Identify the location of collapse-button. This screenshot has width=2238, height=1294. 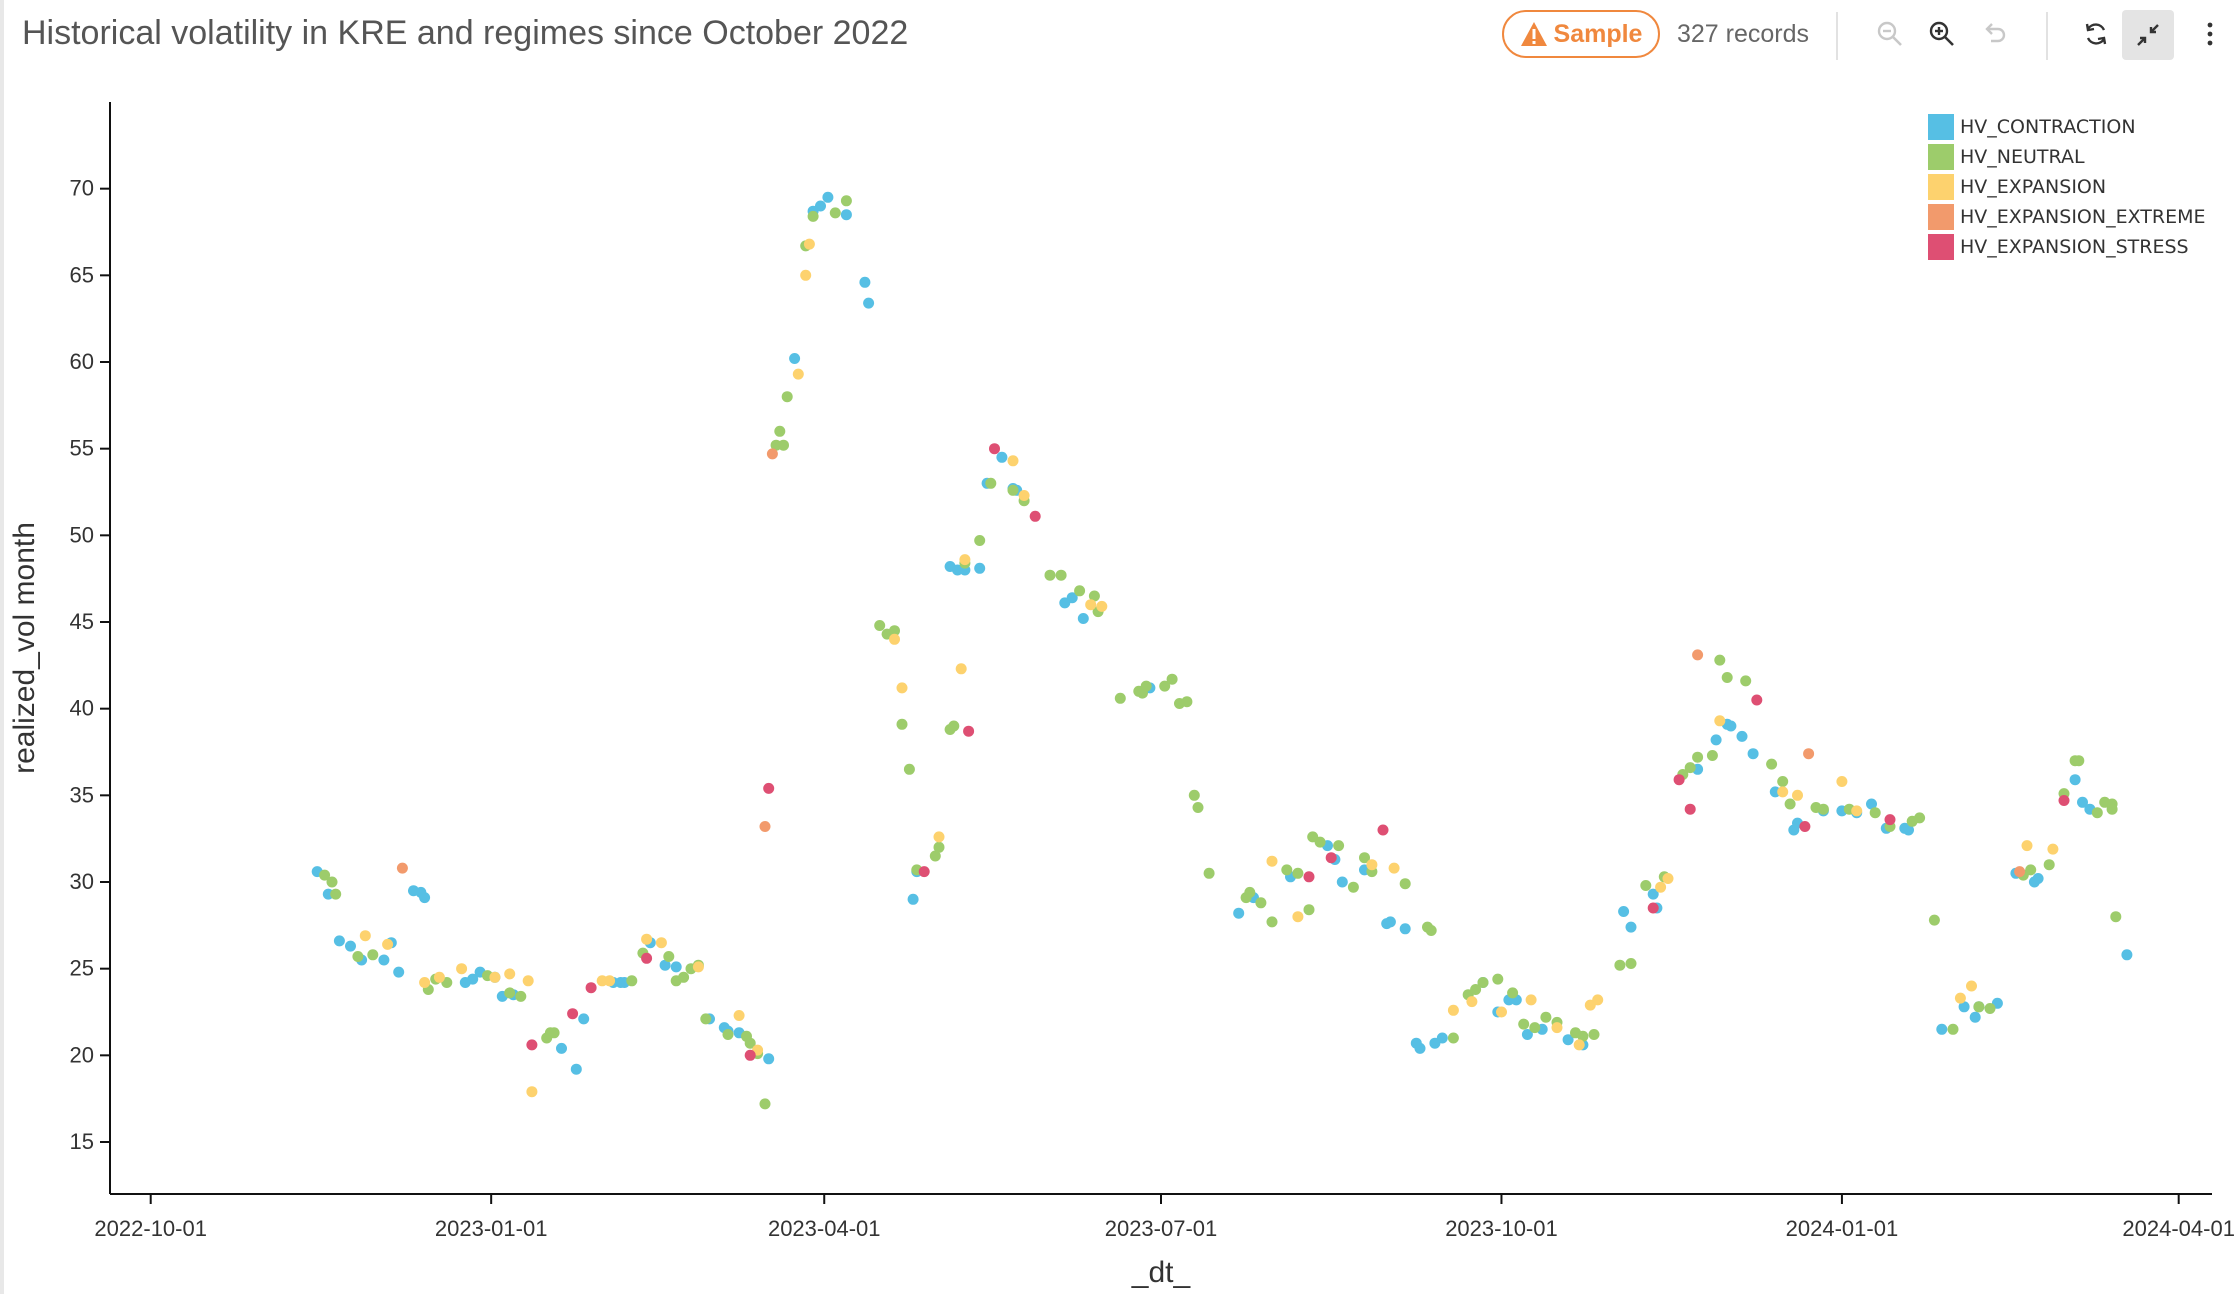
(2148, 35).